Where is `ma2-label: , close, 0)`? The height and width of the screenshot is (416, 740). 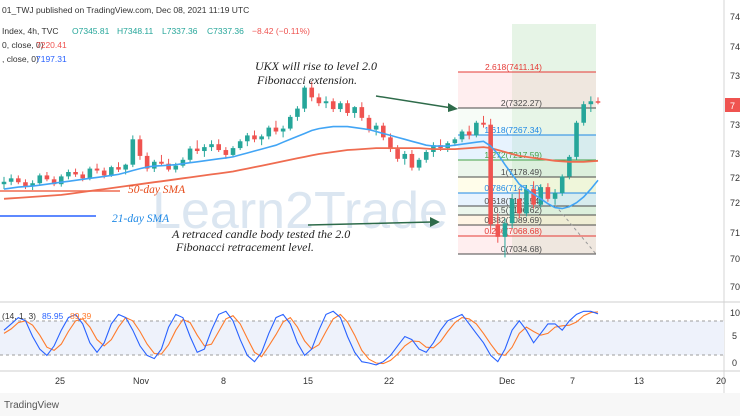 ma2-label: , close, 0) is located at coordinates (20, 59).